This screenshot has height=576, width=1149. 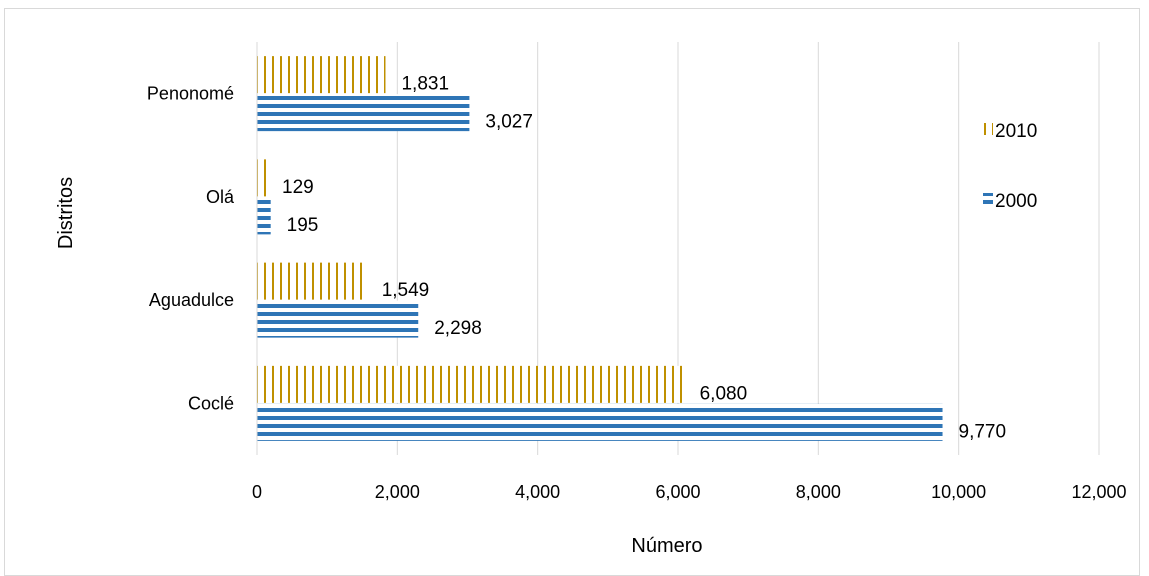 I want to click on x-tick-label: 8,000, so click(x=818, y=492).